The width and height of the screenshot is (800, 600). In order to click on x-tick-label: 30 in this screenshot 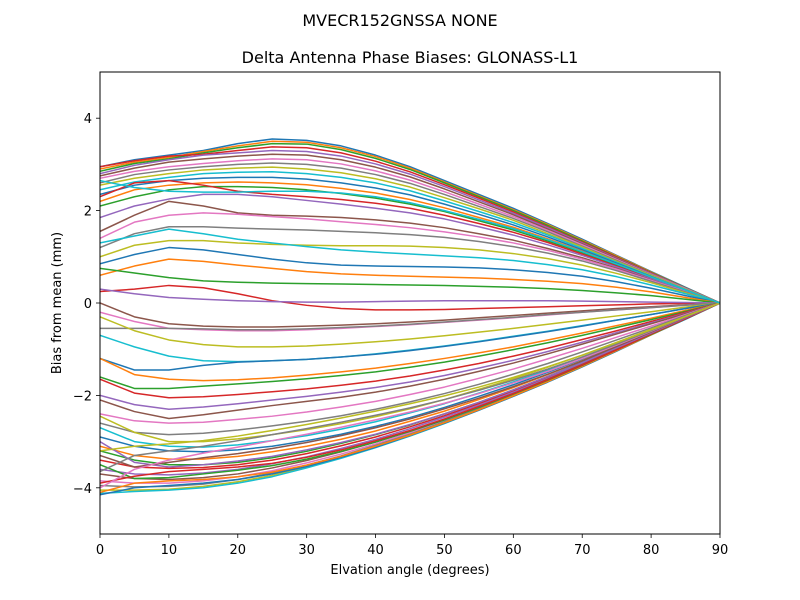, I will do `click(306, 550)`.